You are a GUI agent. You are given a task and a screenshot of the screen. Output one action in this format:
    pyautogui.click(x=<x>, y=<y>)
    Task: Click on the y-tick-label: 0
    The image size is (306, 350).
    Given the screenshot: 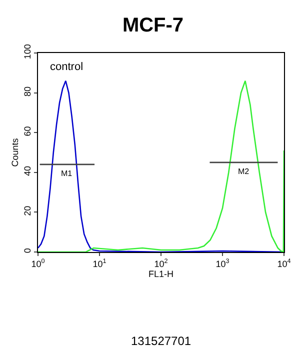 What is the action you would take?
    pyautogui.click(x=27, y=251)
    